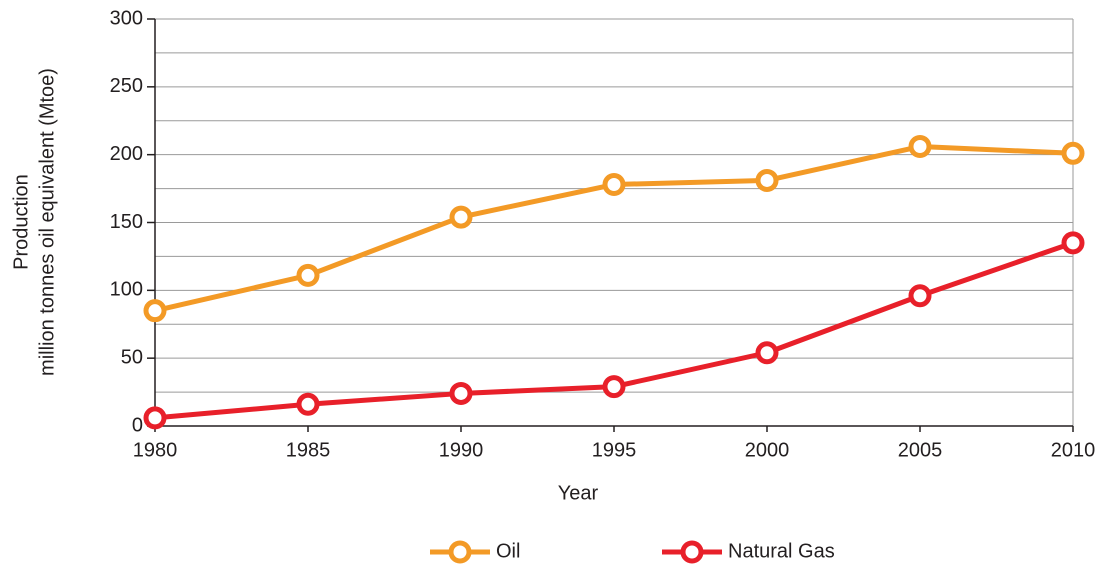 Image resolution: width=1105 pixels, height=569 pixels. What do you see at coordinates (614, 450) in the screenshot?
I see `x-tick-label: 1995` at bounding box center [614, 450].